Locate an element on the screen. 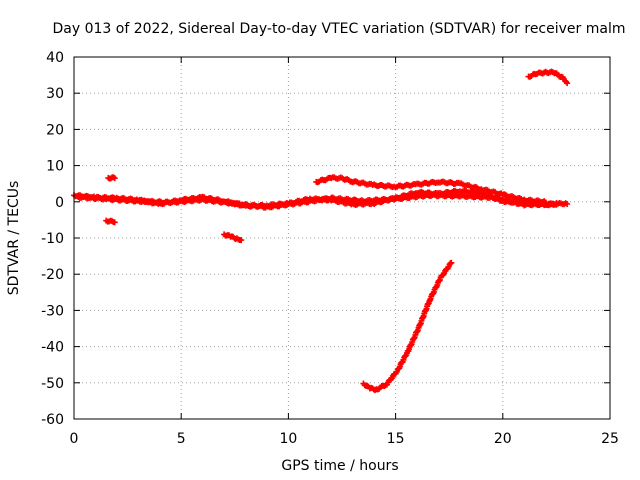  series-track-h is located at coordinates (407, 326).